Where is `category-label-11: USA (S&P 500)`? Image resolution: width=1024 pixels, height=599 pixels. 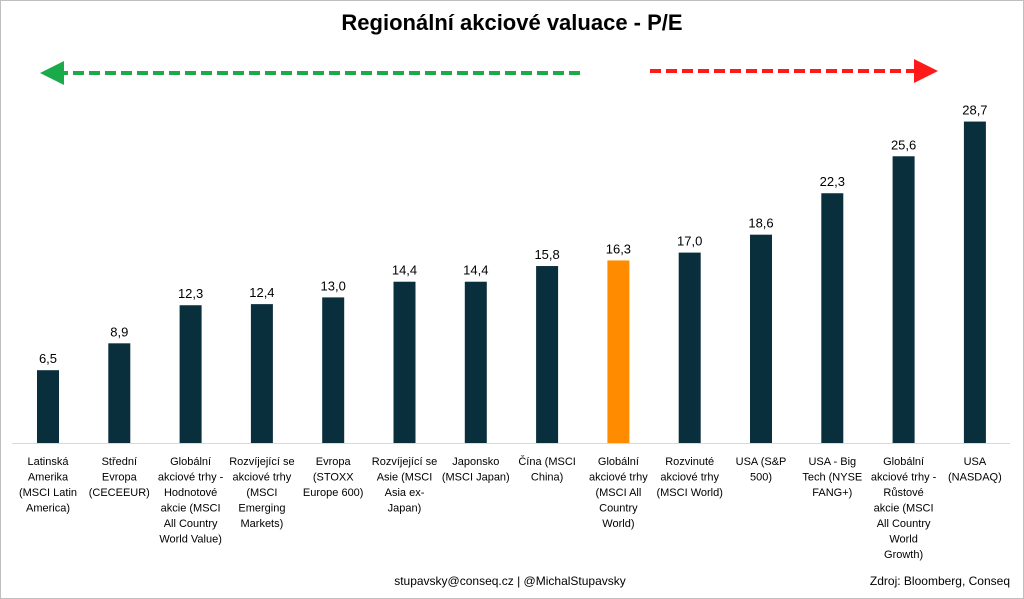 category-label-11: USA (S&P 500) is located at coordinates (761, 470).